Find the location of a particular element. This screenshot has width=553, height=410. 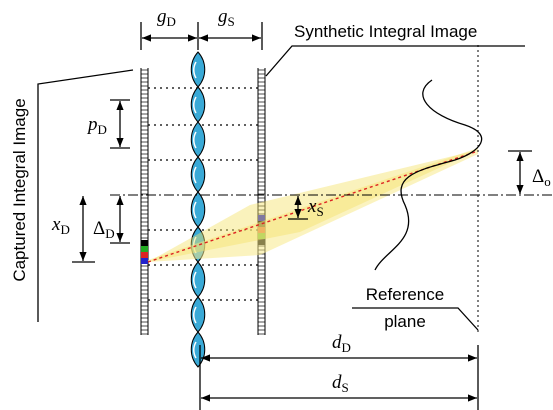

label-dD: dD is located at coordinates (341, 343).